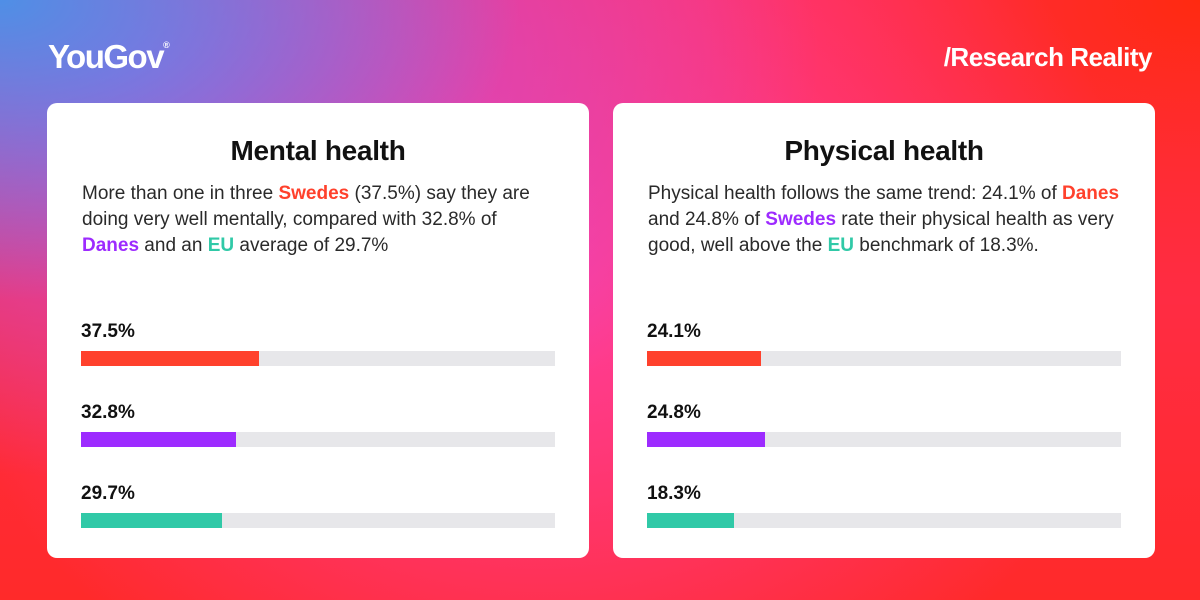  I want to click on bar-row: 24.8%, so click(884, 442).